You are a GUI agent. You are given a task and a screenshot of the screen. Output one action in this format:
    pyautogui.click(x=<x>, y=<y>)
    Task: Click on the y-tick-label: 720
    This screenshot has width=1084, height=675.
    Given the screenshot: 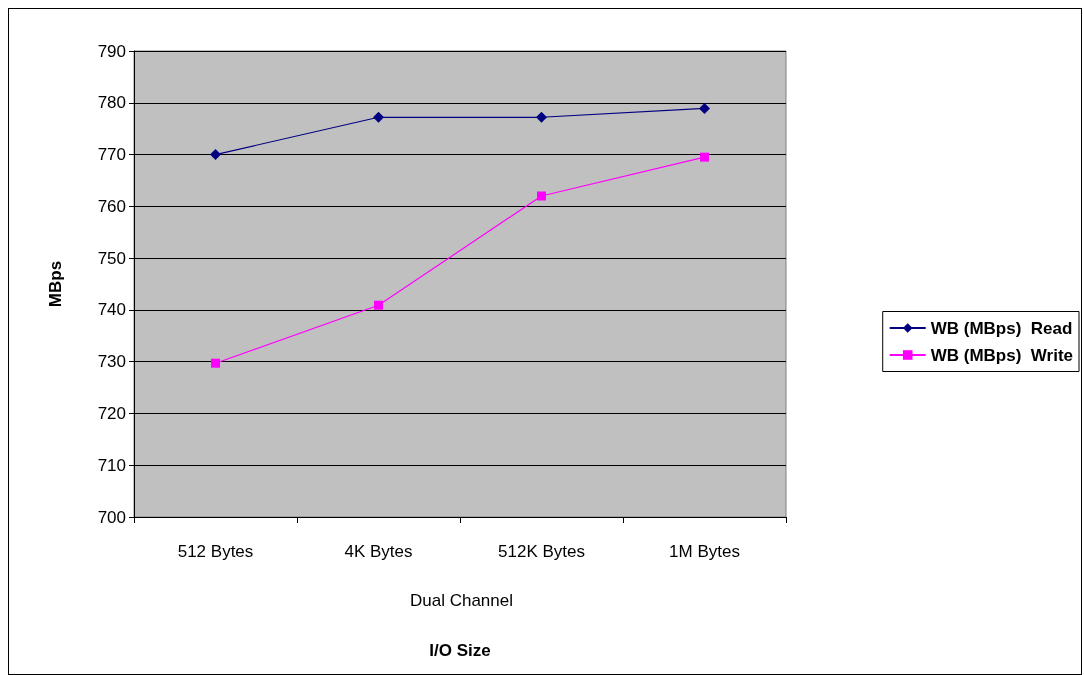 What is the action you would take?
    pyautogui.click(x=111, y=413)
    